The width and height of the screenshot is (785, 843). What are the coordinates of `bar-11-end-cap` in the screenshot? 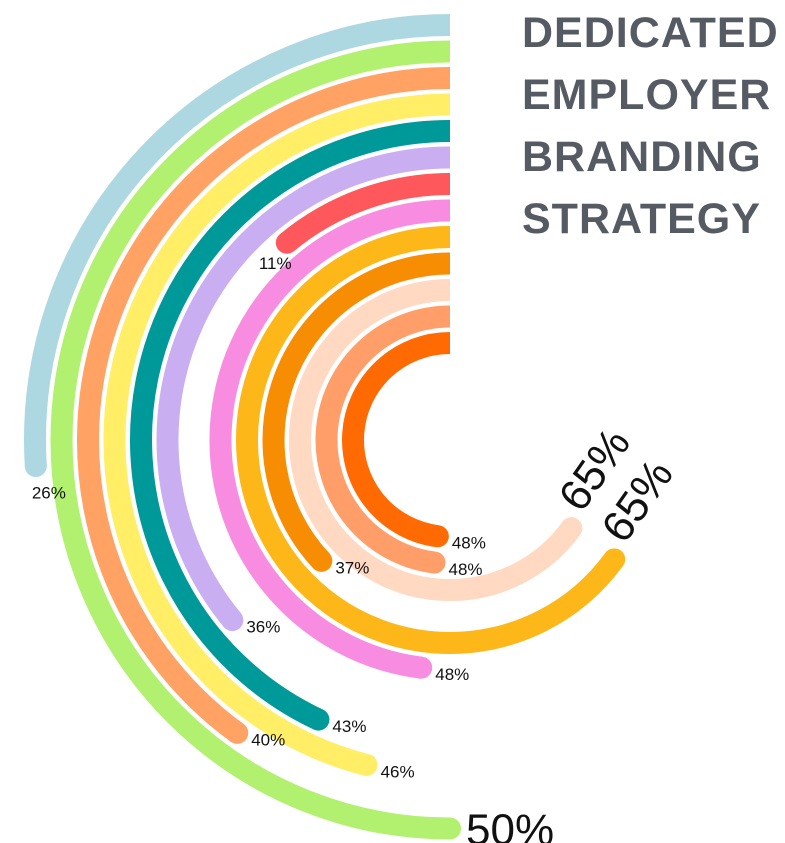 It's located at (571, 528).